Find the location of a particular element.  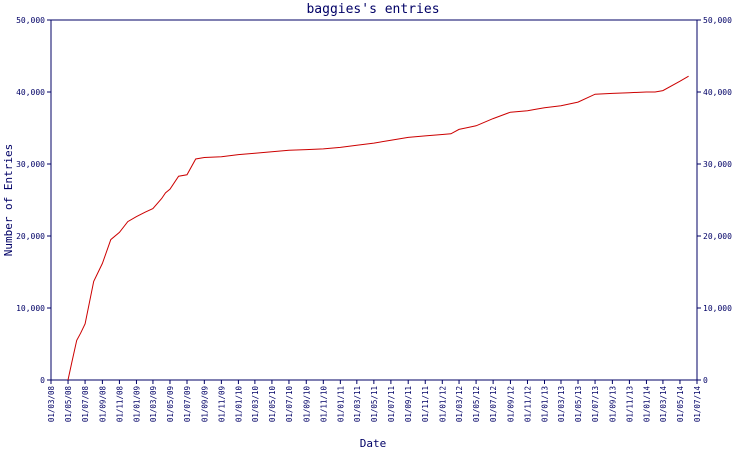

y-axis-label: Number of Entries is located at coordinates (8, 200).